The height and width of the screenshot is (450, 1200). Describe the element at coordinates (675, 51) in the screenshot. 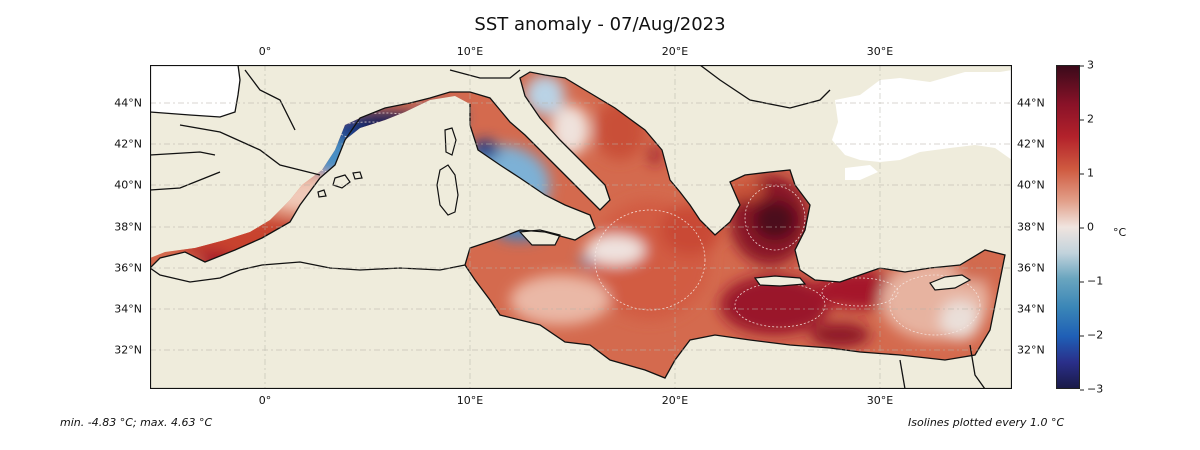

I see `x-tick-top: 20°E` at that location.